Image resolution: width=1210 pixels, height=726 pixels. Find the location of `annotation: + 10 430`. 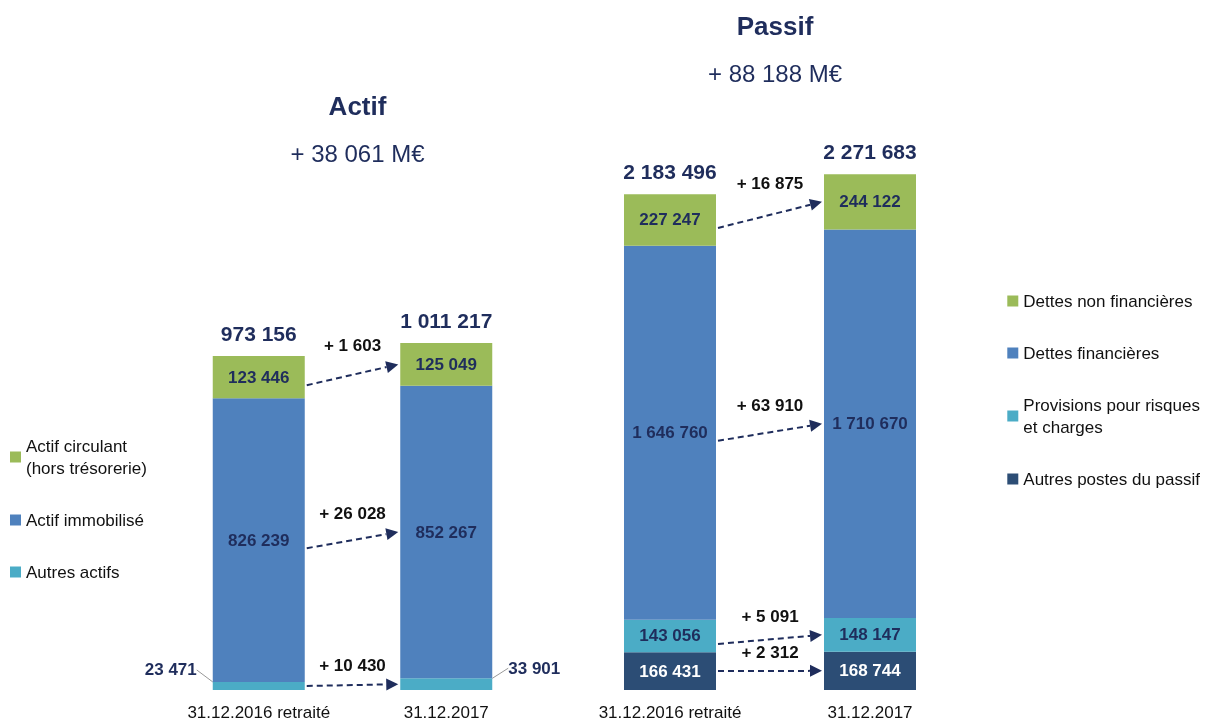

annotation: + 10 430 is located at coordinates (352, 666).